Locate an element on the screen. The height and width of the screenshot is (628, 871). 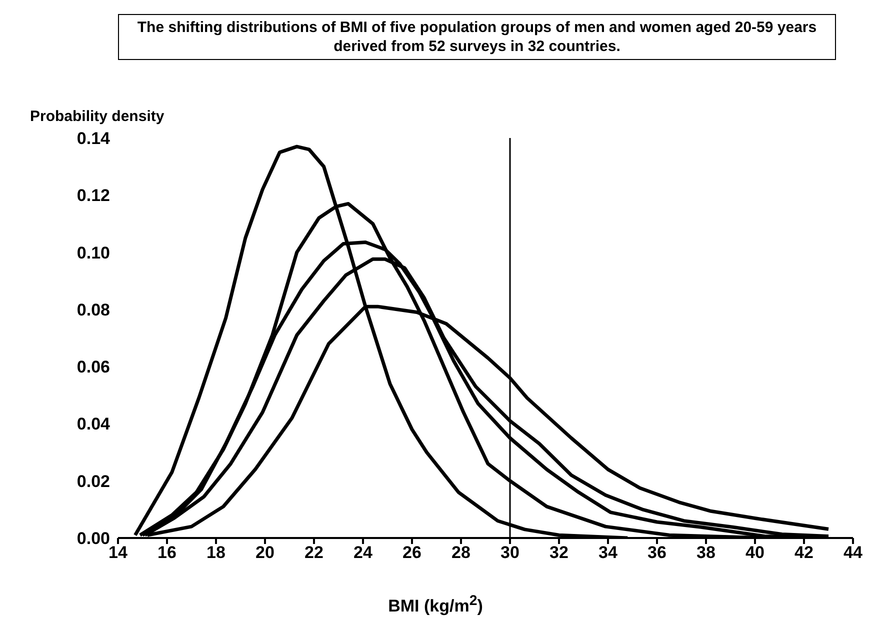
x-tick-label: 30 is located at coordinates (510, 552).